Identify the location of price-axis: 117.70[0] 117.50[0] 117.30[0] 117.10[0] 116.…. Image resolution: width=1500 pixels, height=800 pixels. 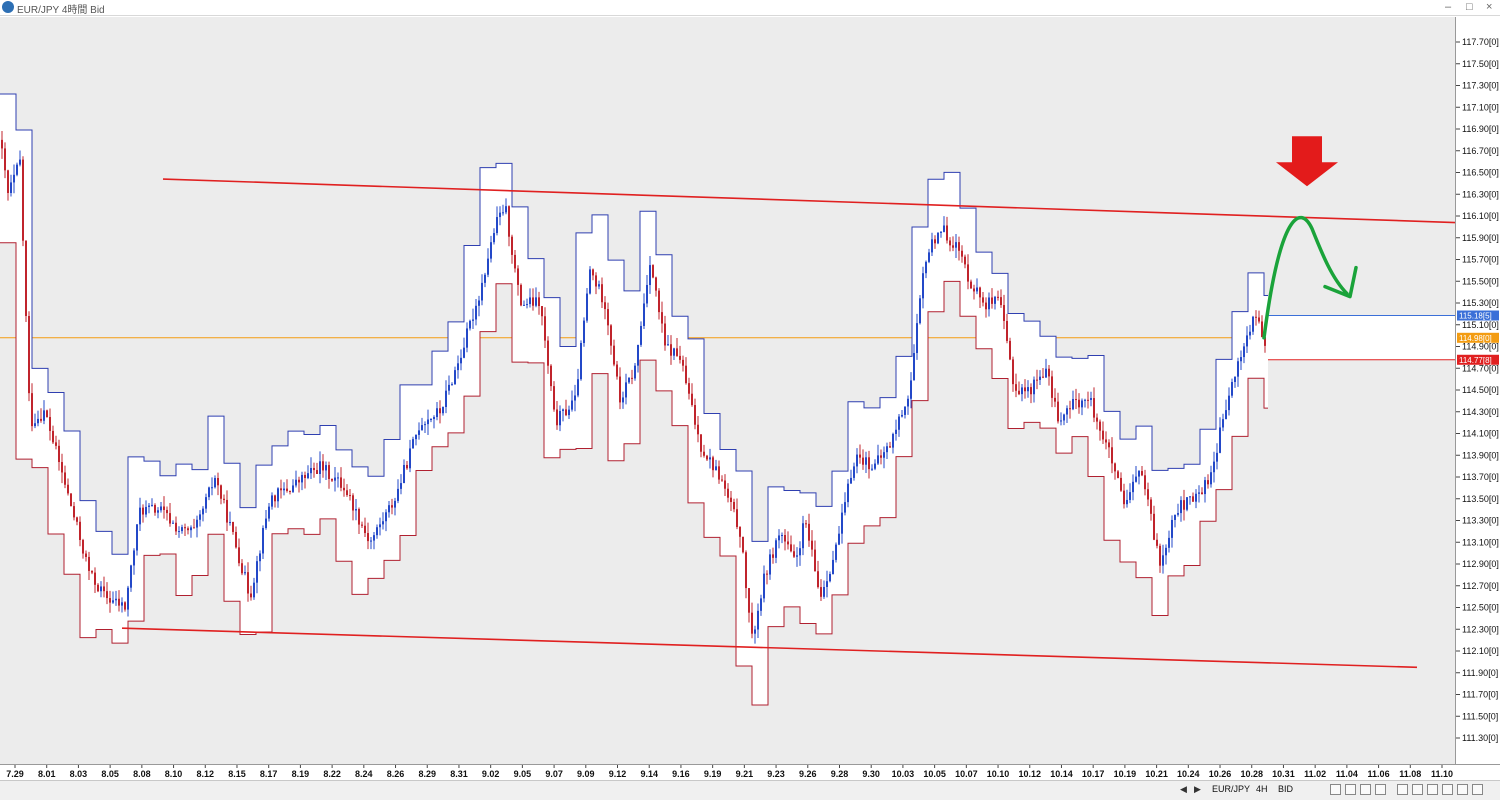
(1478, 390).